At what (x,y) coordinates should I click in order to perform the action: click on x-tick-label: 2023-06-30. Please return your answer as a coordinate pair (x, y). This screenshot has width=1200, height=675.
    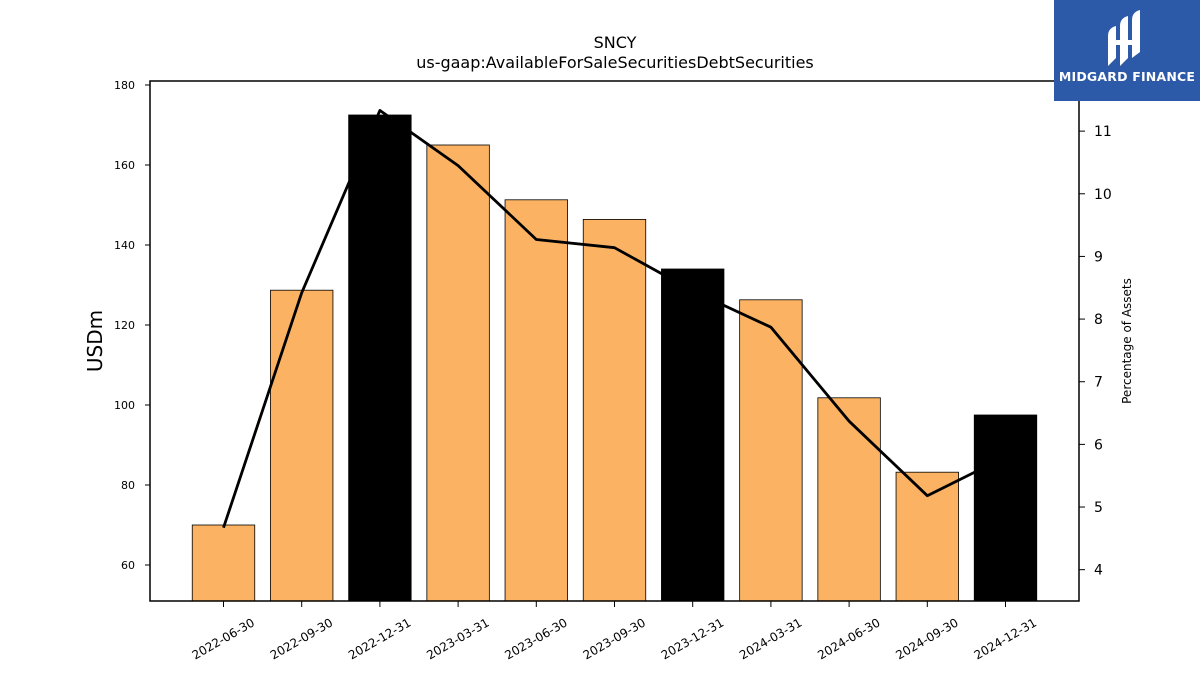
    Looking at the image, I should click on (535, 638).